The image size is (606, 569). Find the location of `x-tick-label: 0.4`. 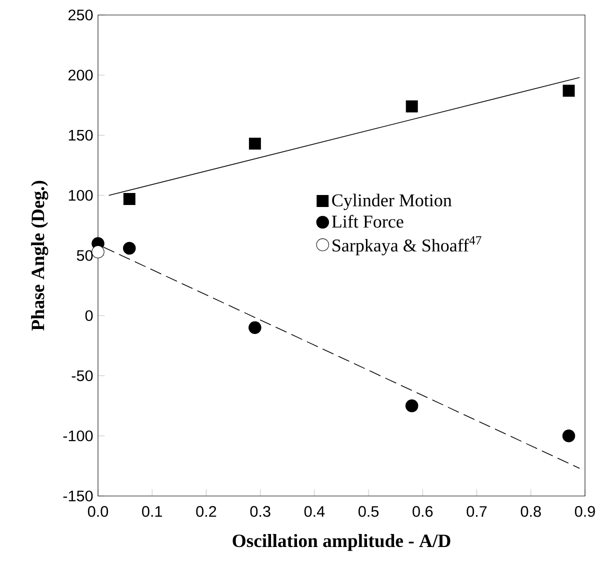

x-tick-label: 0.4 is located at coordinates (314, 511).